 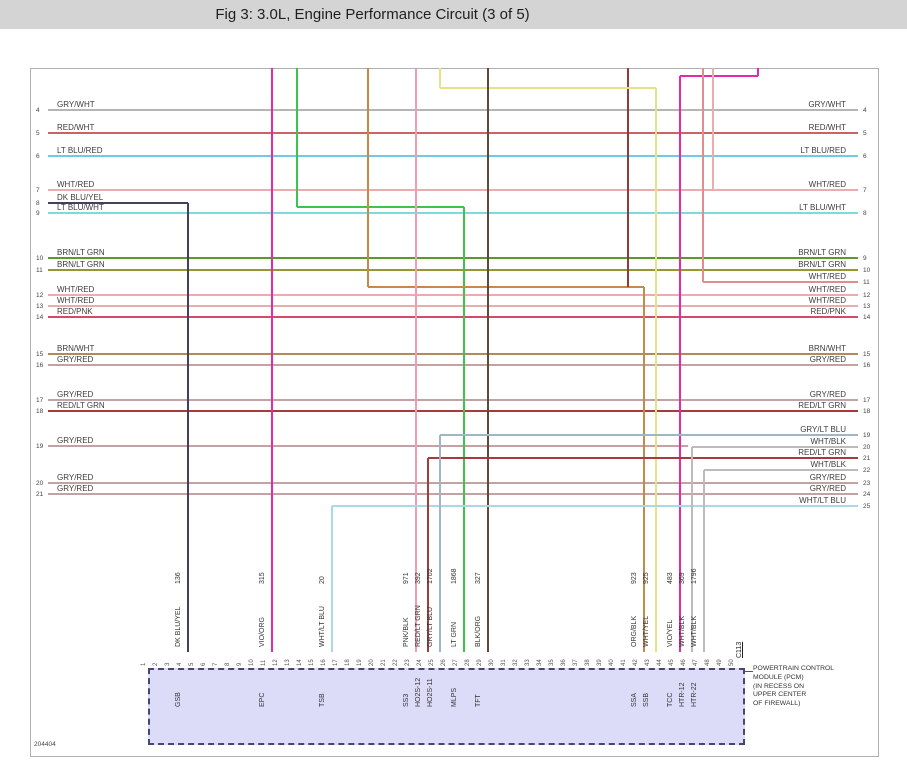 What do you see at coordinates (867, 447) in the screenshot?
I see `row-number-right-20: 20` at bounding box center [867, 447].